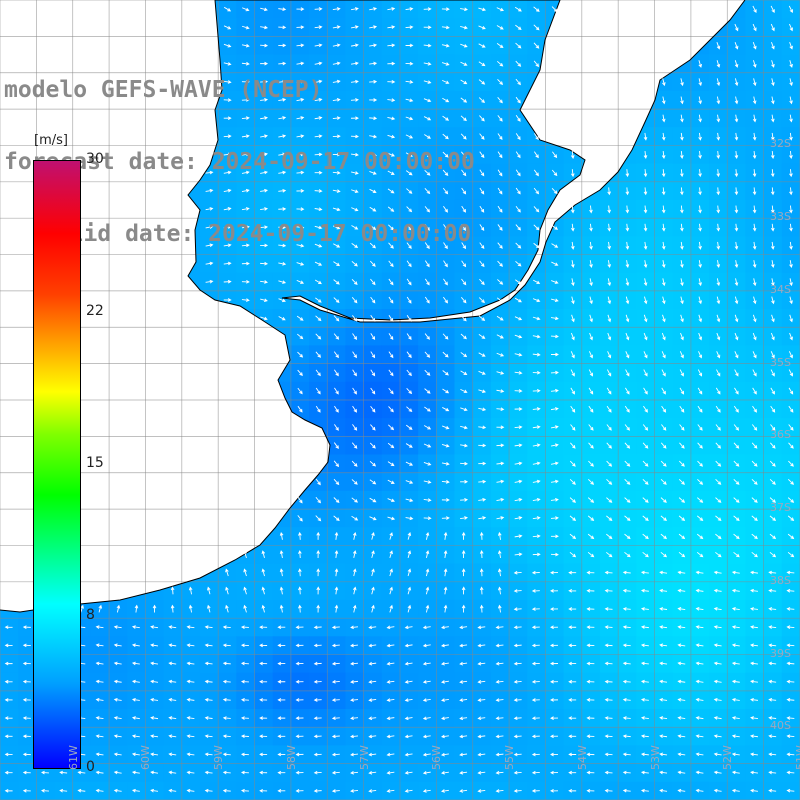 Image resolution: width=800 pixels, height=800 pixels. Describe the element at coordinates (90, 615) in the screenshot. I see `colorbar-tick-8: 8` at that location.